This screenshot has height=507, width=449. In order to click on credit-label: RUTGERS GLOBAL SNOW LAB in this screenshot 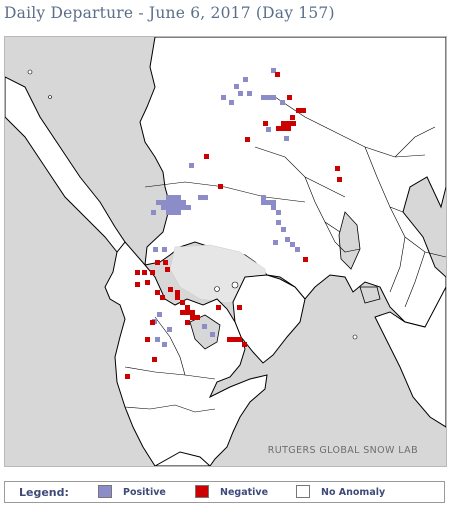, I will do `click(342, 450)`.